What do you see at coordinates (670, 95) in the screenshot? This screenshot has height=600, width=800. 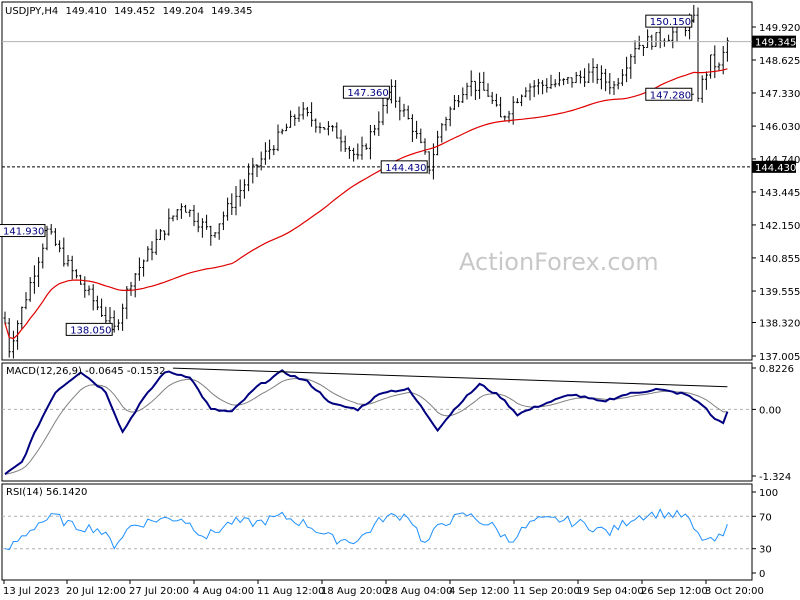 I see `annotation-label: 147.280` at bounding box center [670, 95].